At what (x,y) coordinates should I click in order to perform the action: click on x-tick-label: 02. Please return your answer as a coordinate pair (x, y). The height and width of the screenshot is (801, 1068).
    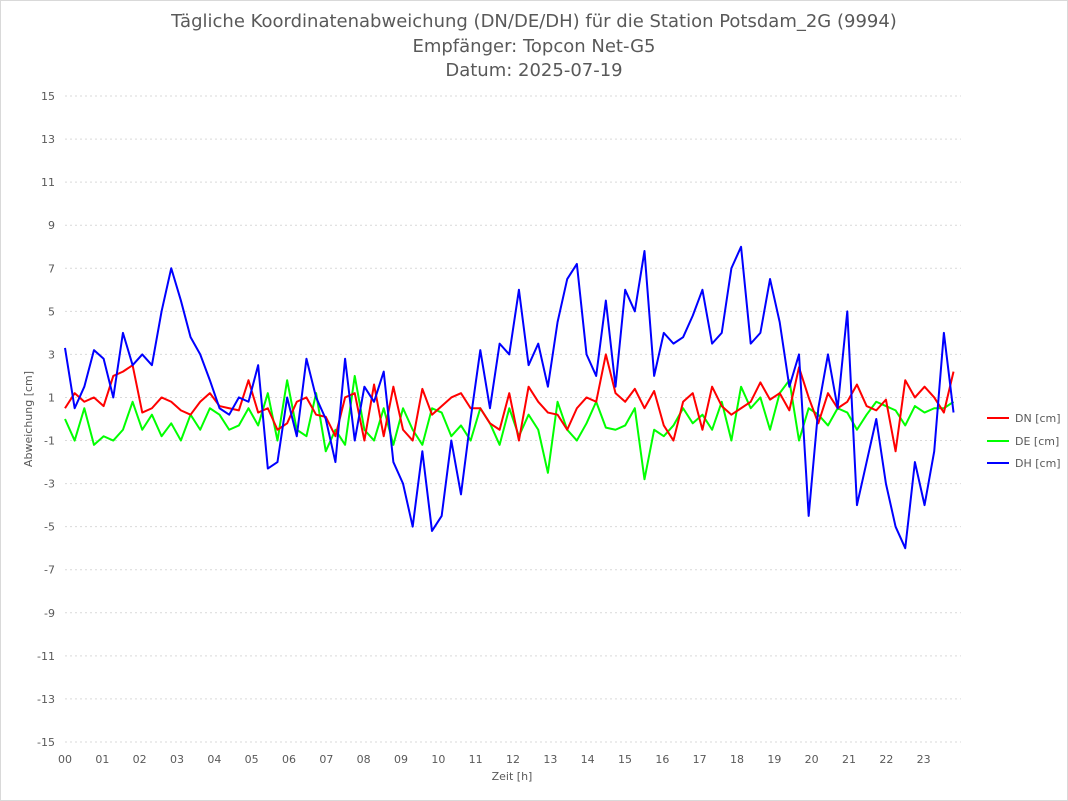
    Looking at the image, I should click on (140, 759).